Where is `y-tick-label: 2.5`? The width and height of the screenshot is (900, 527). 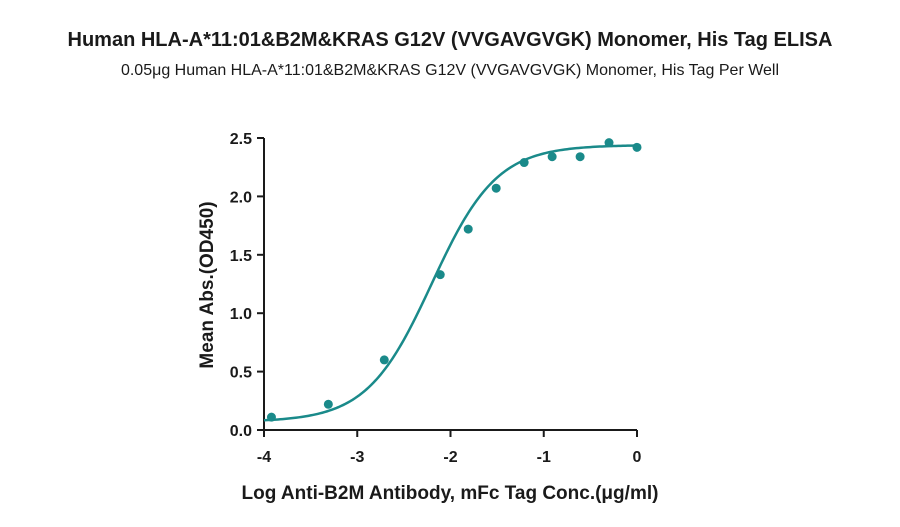
y-tick-label: 2.5 is located at coordinates (241, 139).